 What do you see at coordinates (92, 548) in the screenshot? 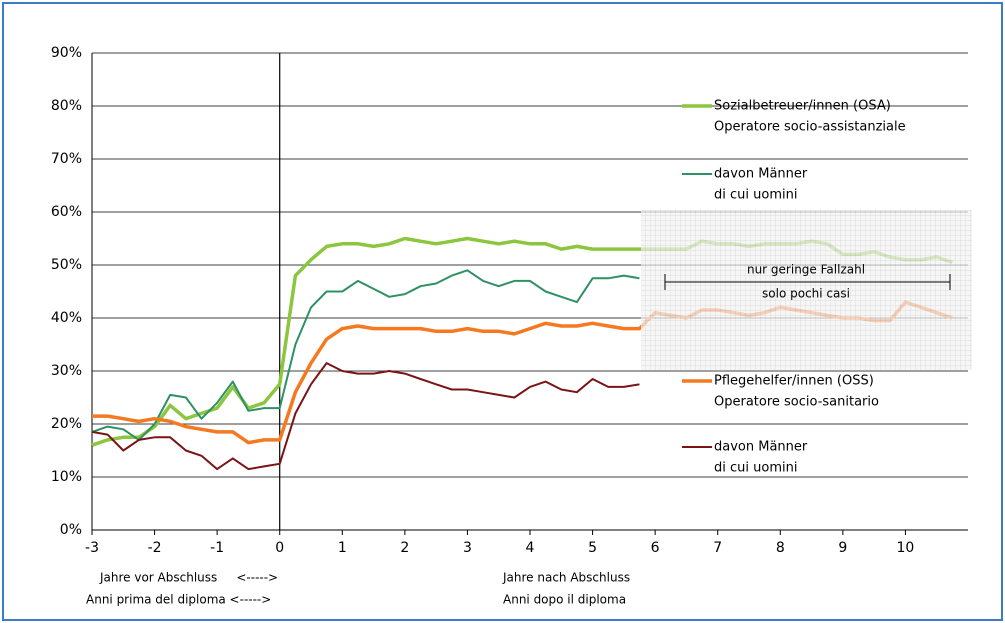
I see `x-tick-label: -3` at bounding box center [92, 548].